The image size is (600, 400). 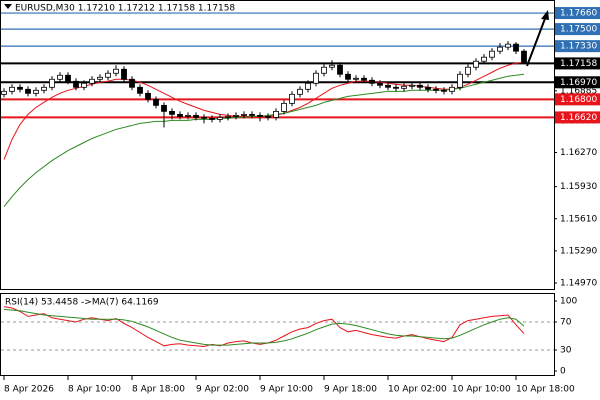 I want to click on x-tick-label: 10 Apr 02:00, so click(x=417, y=390).